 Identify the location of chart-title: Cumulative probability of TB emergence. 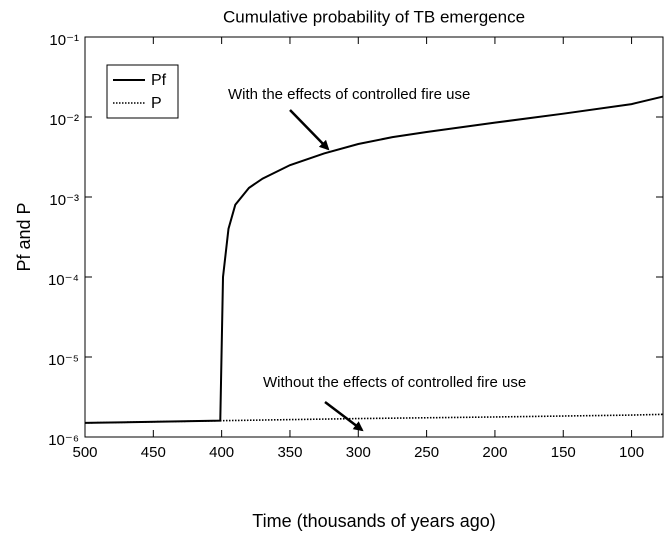
(374, 16).